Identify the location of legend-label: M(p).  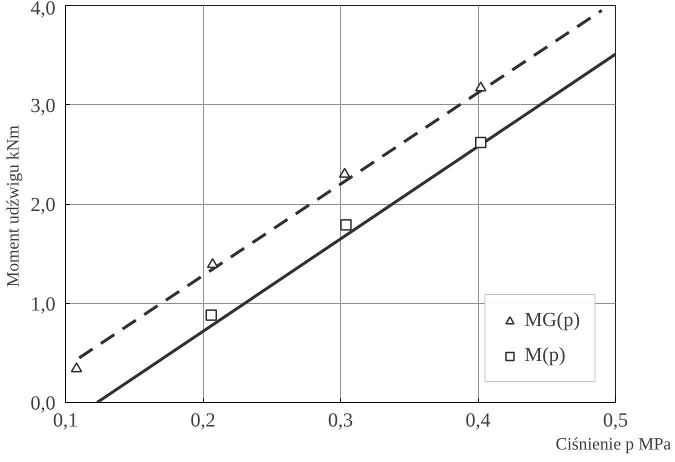
(545, 355).